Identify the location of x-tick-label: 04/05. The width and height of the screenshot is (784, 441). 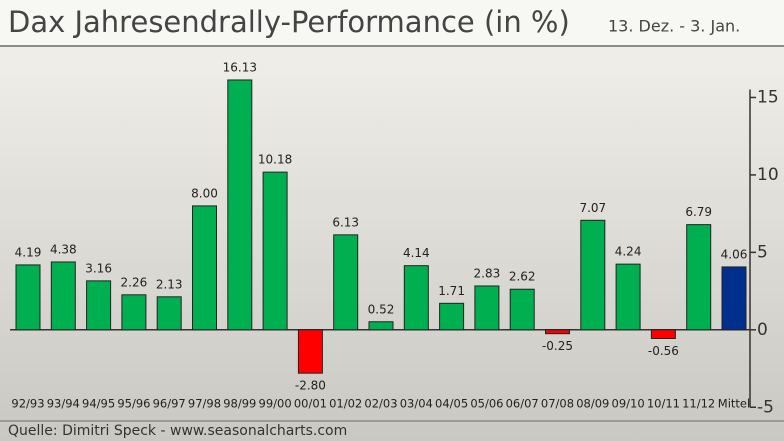
(451, 404).